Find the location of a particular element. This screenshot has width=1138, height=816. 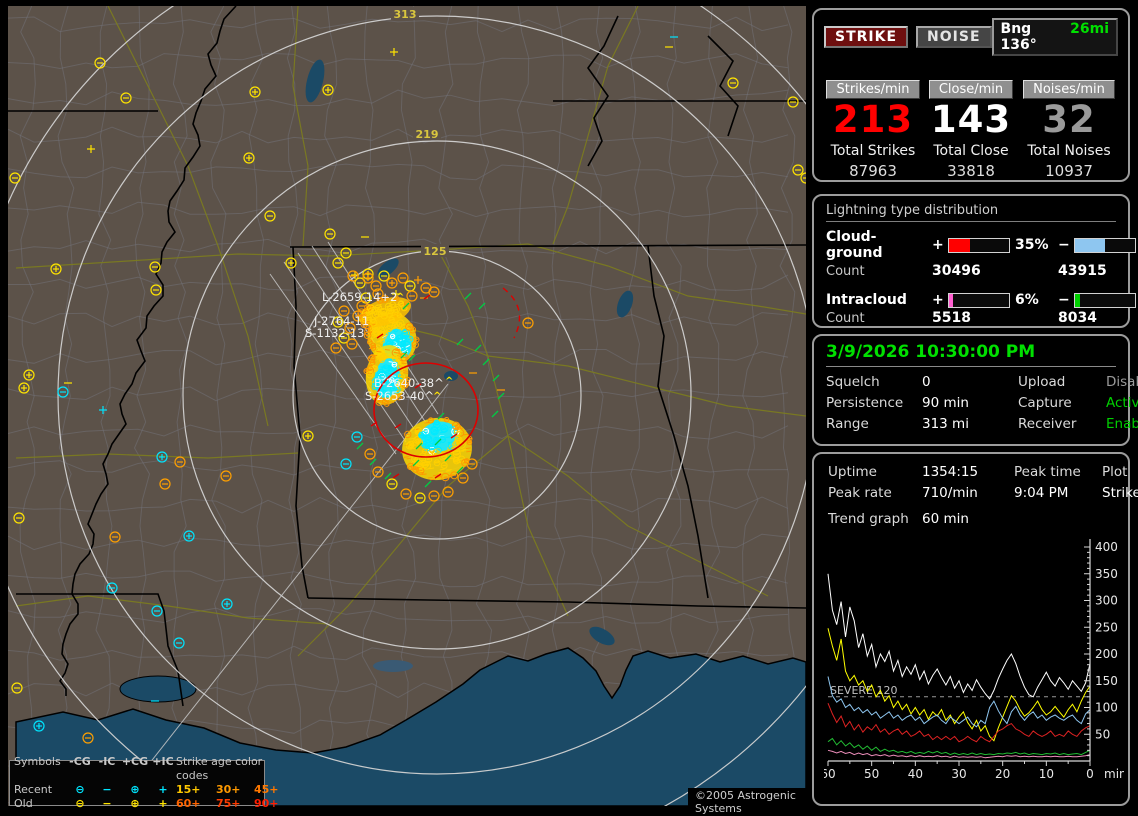

cloud-ground-pos-bar is located at coordinates (979, 245).